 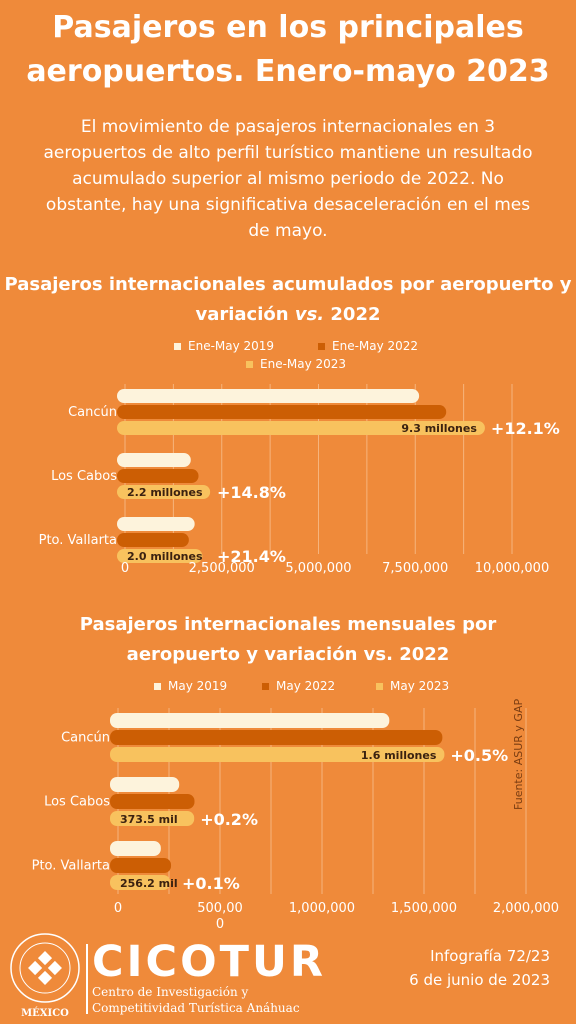 What do you see at coordinates (149, 883) in the screenshot?
I see `data-label: 256.2 mil` at bounding box center [149, 883].